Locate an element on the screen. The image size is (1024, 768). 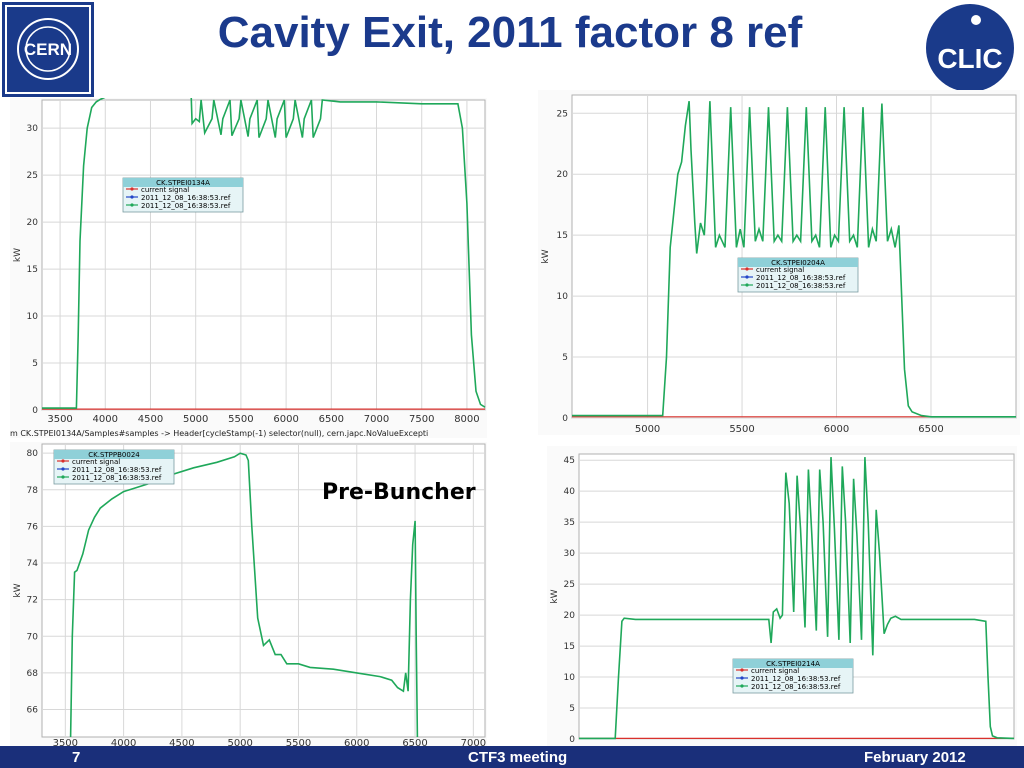
y-tick-label: 40 is located at coordinates (570, 492).